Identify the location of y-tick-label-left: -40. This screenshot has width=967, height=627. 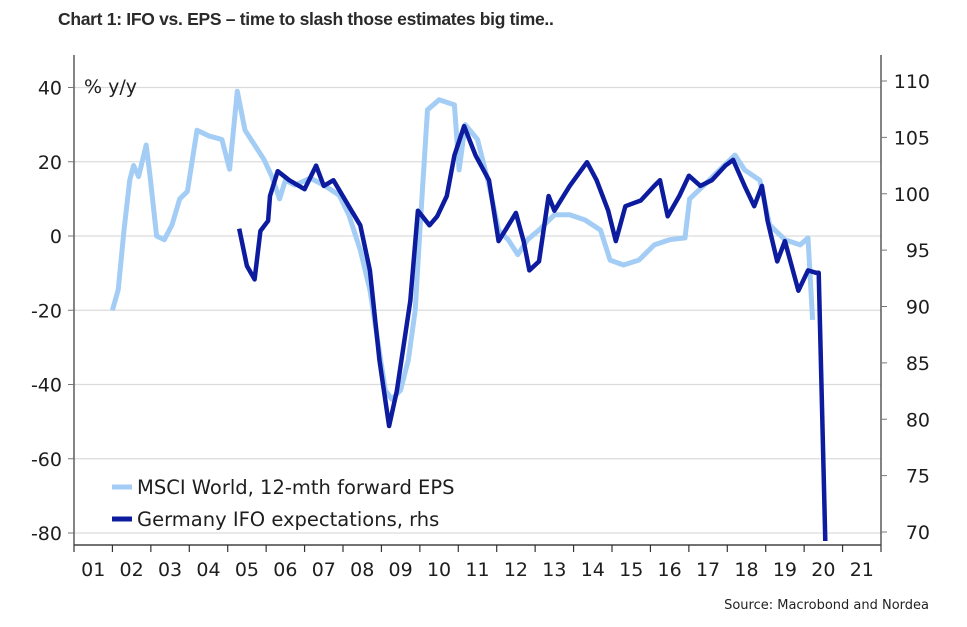
(46, 386).